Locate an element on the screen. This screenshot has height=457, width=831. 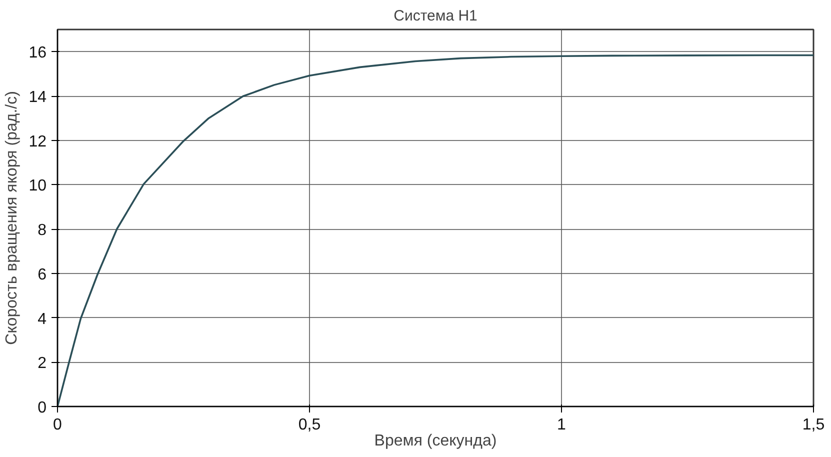
chart-title: Система Н1 is located at coordinates (436, 16).